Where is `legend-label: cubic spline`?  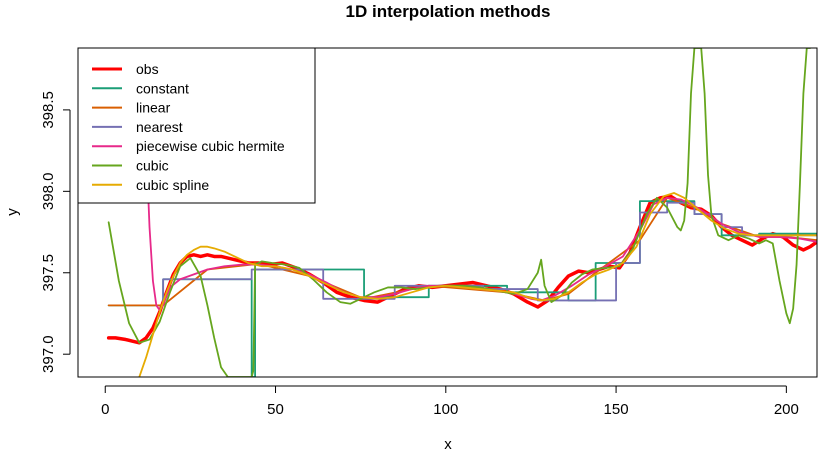 legend-label: cubic spline is located at coordinates (172, 185).